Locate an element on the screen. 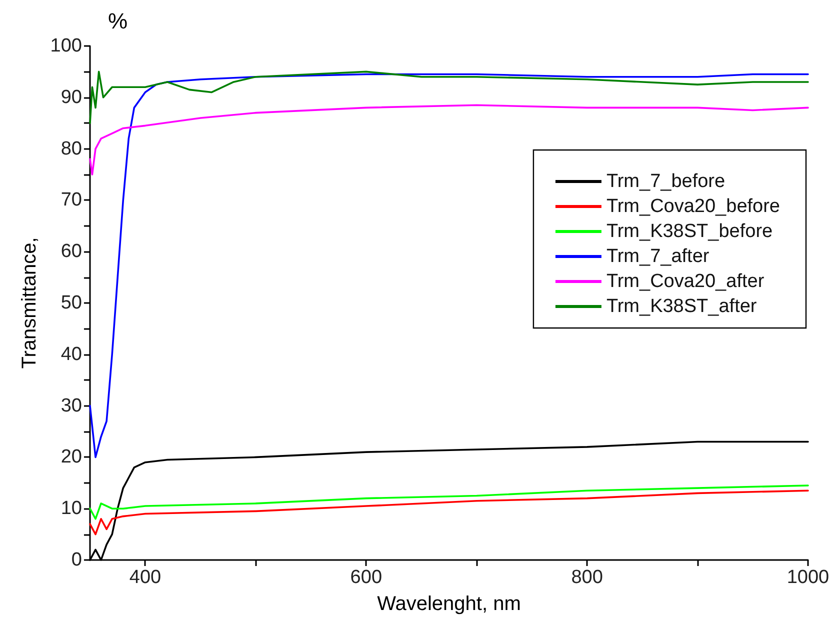 Image resolution: width=836 pixels, height=632 pixels. y-axis-title: Transmittance, is located at coordinates (29, 303).